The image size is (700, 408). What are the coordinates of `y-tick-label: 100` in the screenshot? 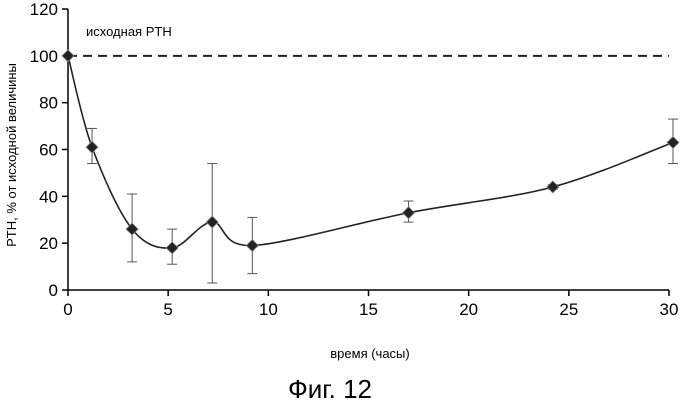 It's located at (44, 56).